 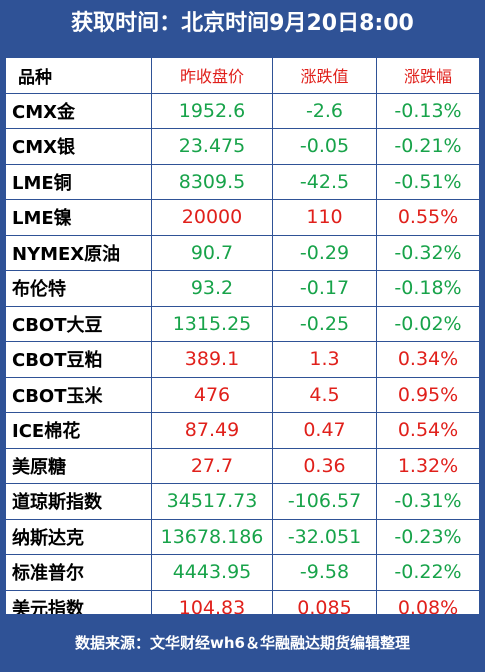 What do you see at coordinates (428, 75) in the screenshot?
I see `column-header-pct: 涨跌幅` at bounding box center [428, 75].